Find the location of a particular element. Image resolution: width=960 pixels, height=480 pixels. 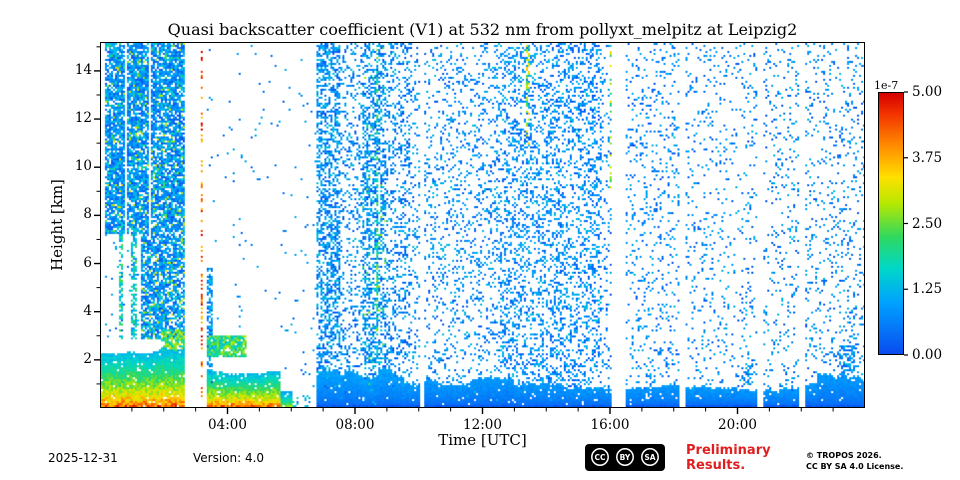

colorbar-tick-label: 3.75 is located at coordinates (927, 157).